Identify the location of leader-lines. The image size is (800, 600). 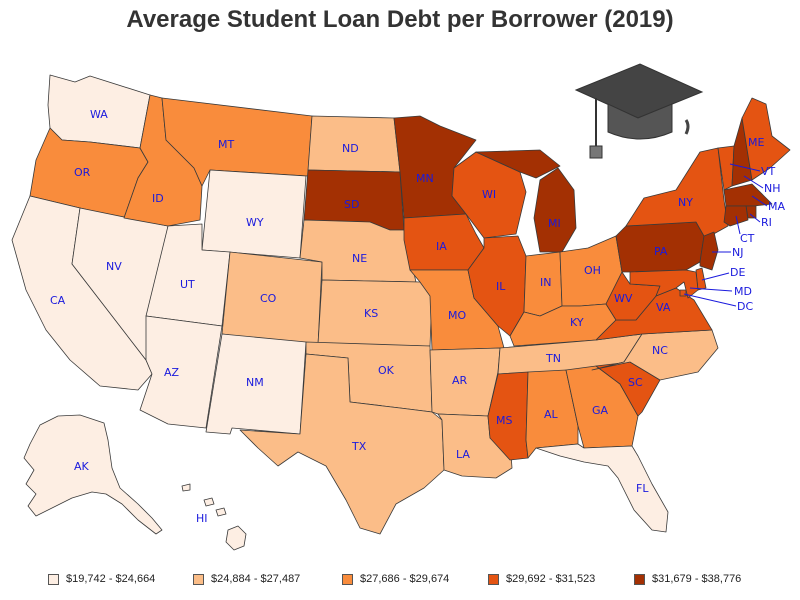
(725, 235).